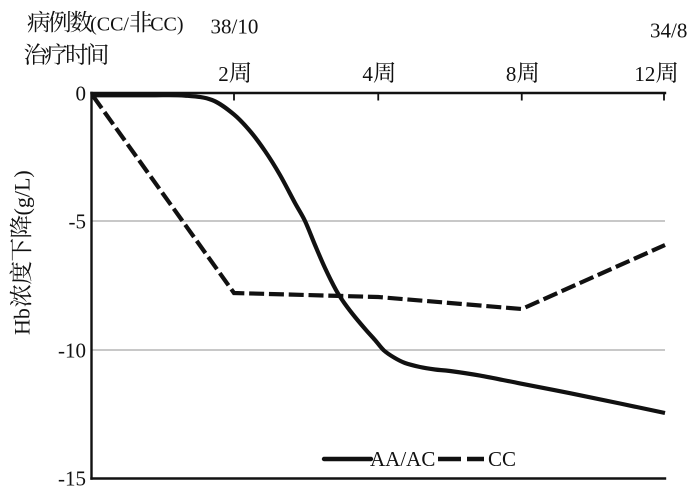 The image size is (700, 495). I want to click on svg-text: AA/AC, so click(402, 459).